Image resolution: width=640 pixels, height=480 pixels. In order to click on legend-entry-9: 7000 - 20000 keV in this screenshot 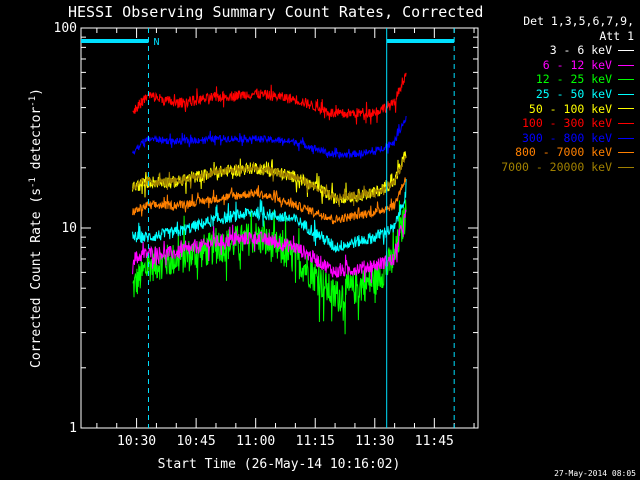, I will do `click(554, 167)`.